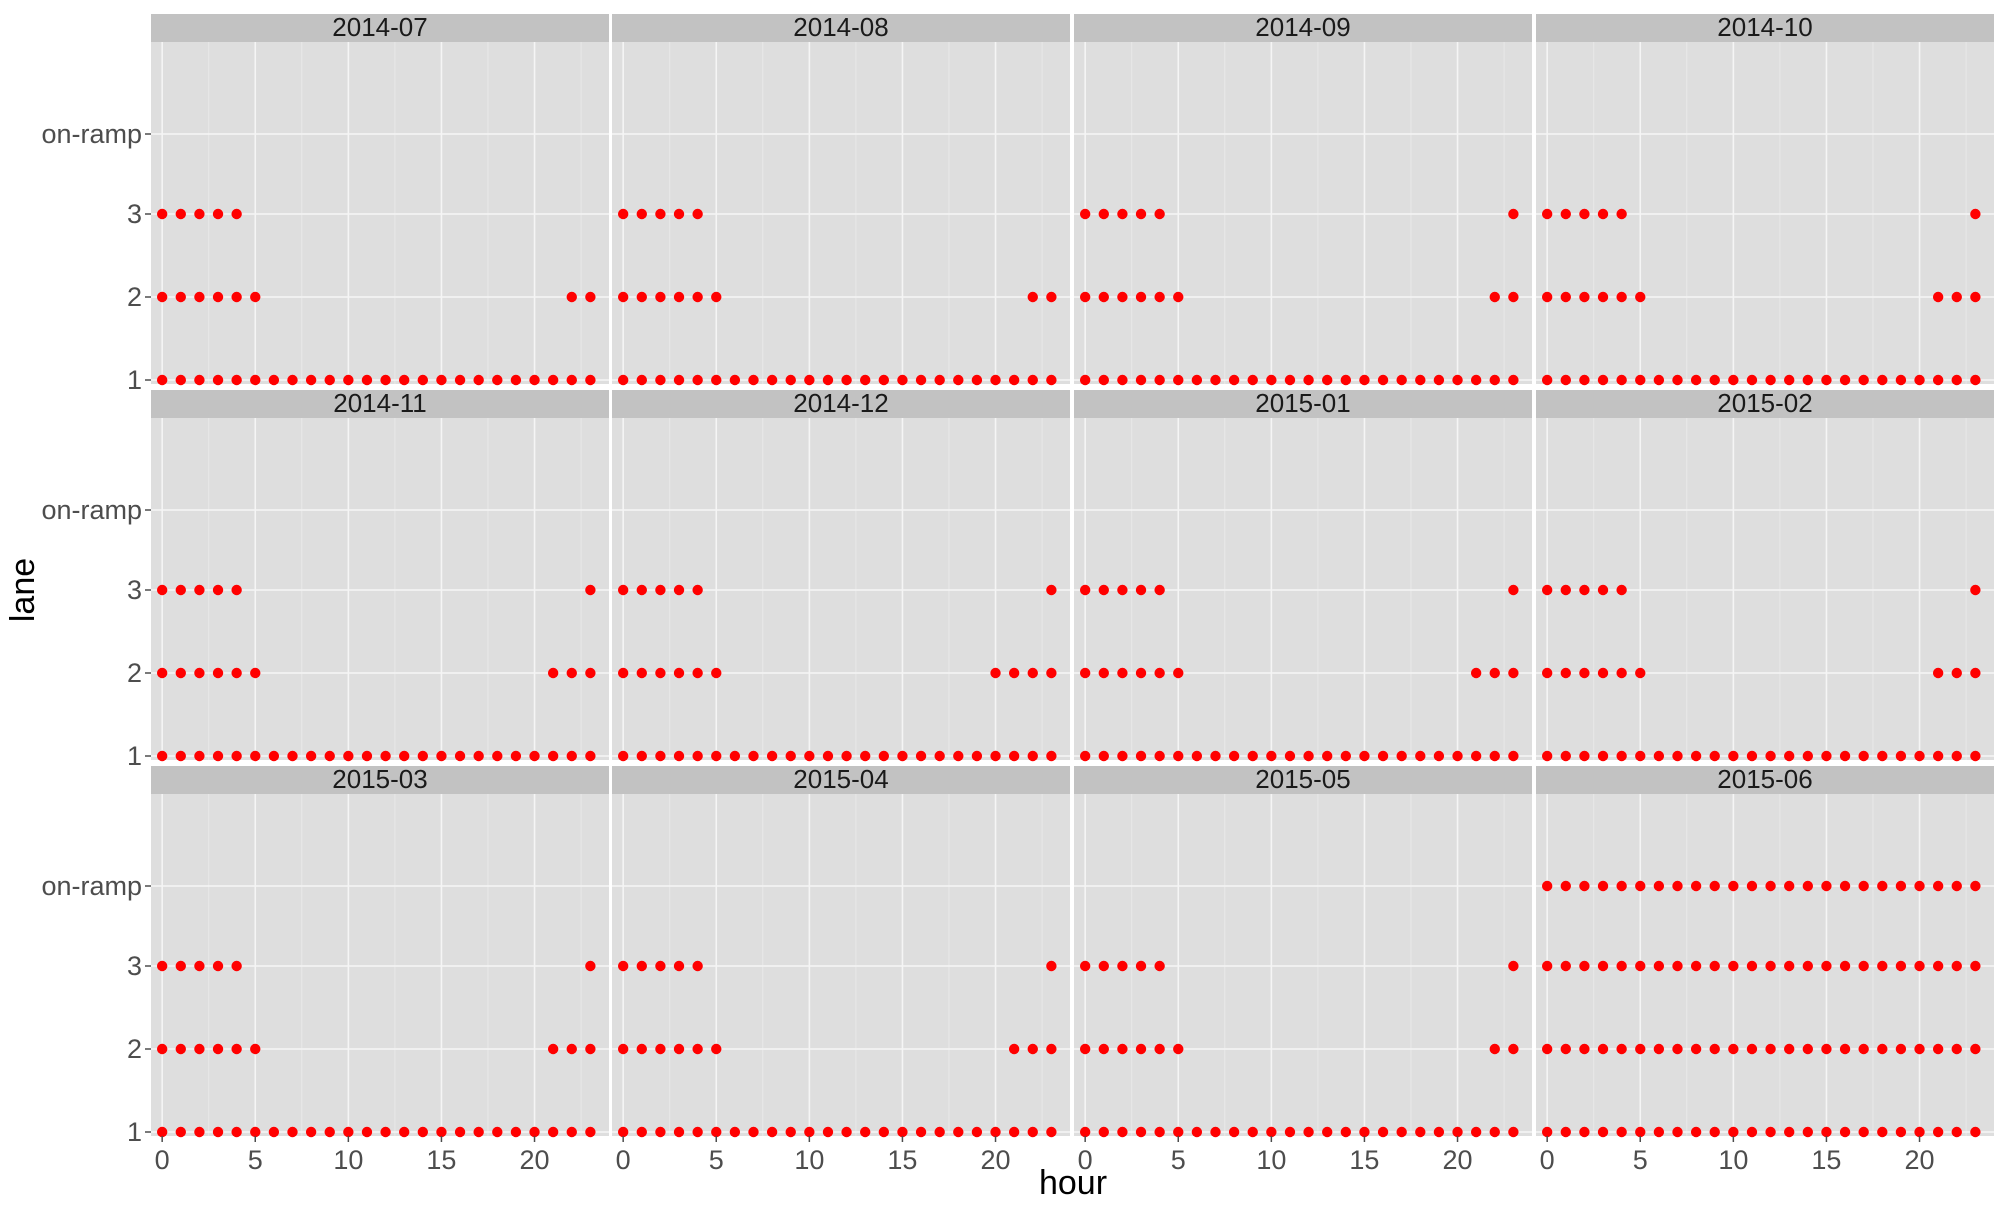  I want to click on x-tick-label: 15, so click(902, 1160).